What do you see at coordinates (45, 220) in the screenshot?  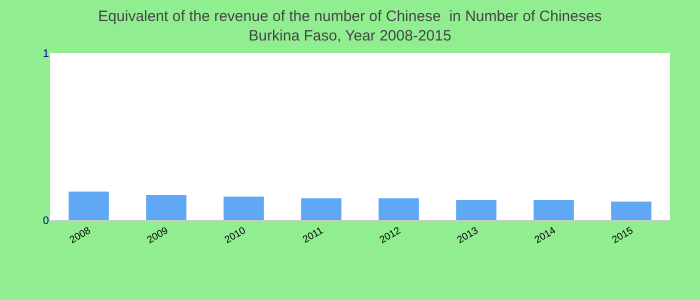 I see `y-tick-label: 0` at bounding box center [45, 220].